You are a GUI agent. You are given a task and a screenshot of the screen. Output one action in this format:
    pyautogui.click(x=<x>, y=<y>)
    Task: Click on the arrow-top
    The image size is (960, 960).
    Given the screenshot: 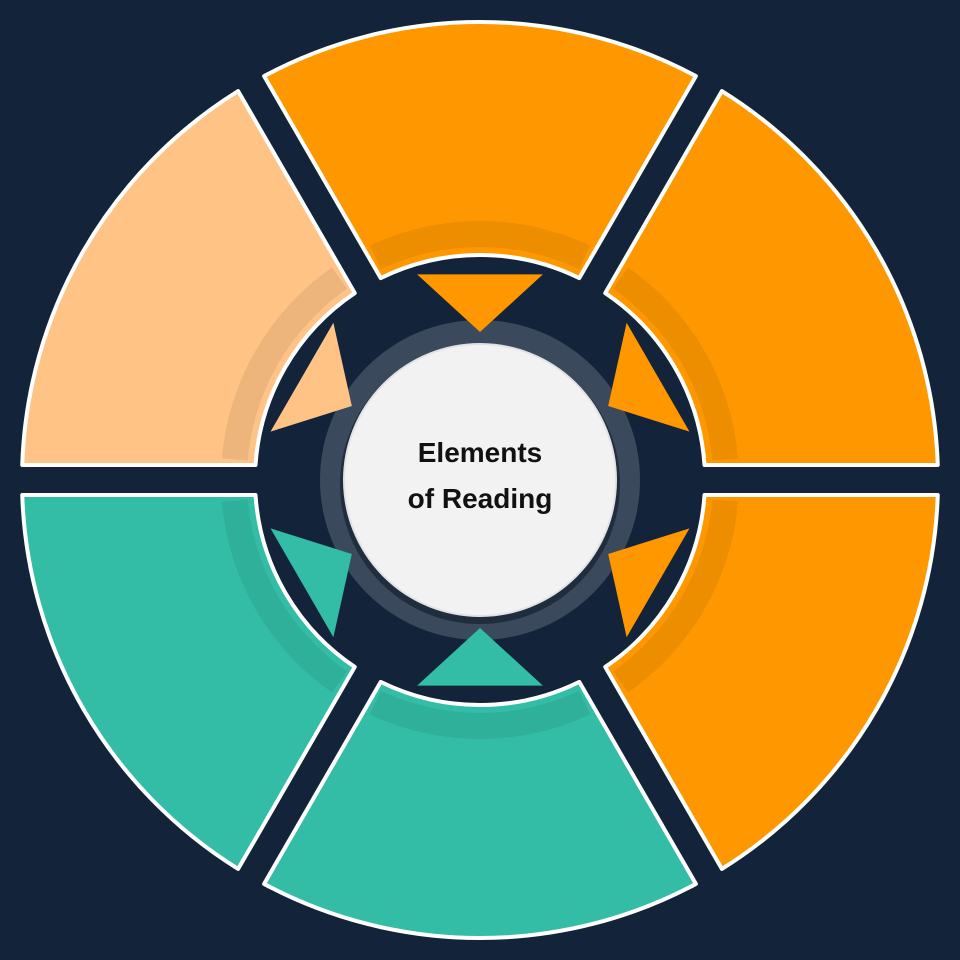 What is the action you would take?
    pyautogui.click(x=480, y=303)
    